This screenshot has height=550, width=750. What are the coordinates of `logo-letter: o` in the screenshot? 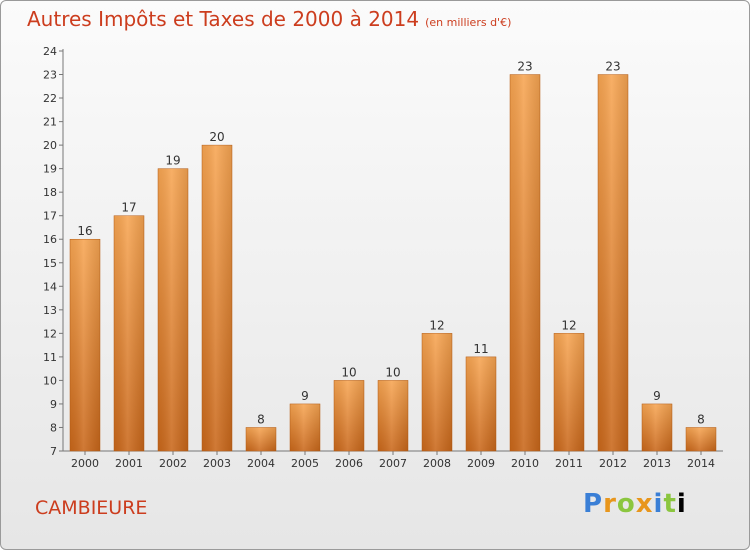 It's located at (626, 504).